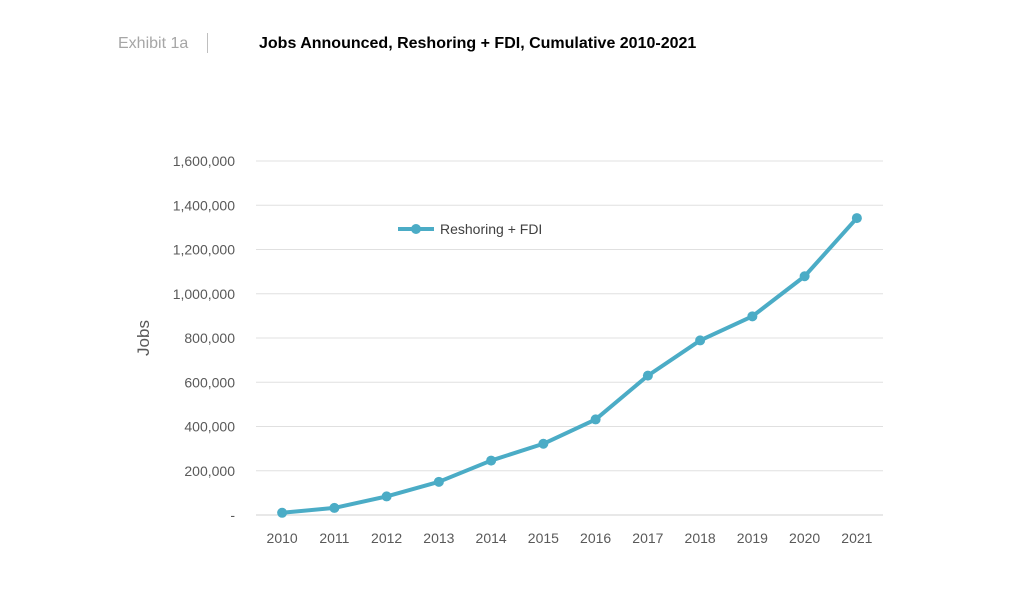  I want to click on x-tick-label: 2014, so click(491, 538).